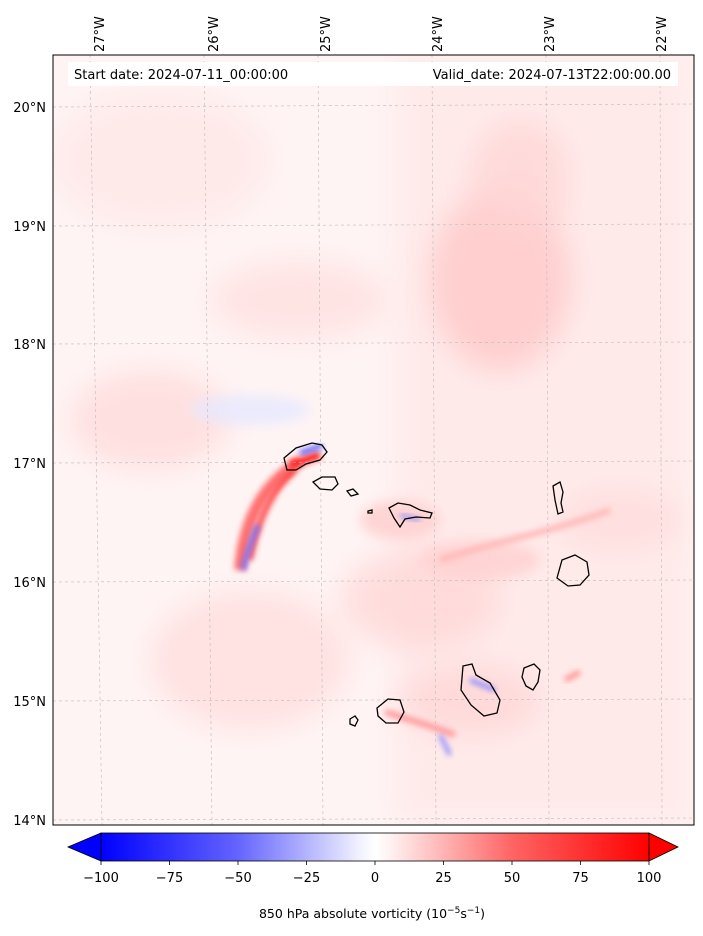  Describe the element at coordinates (326, 34) in the screenshot. I see `lon-label: 25°W` at that location.